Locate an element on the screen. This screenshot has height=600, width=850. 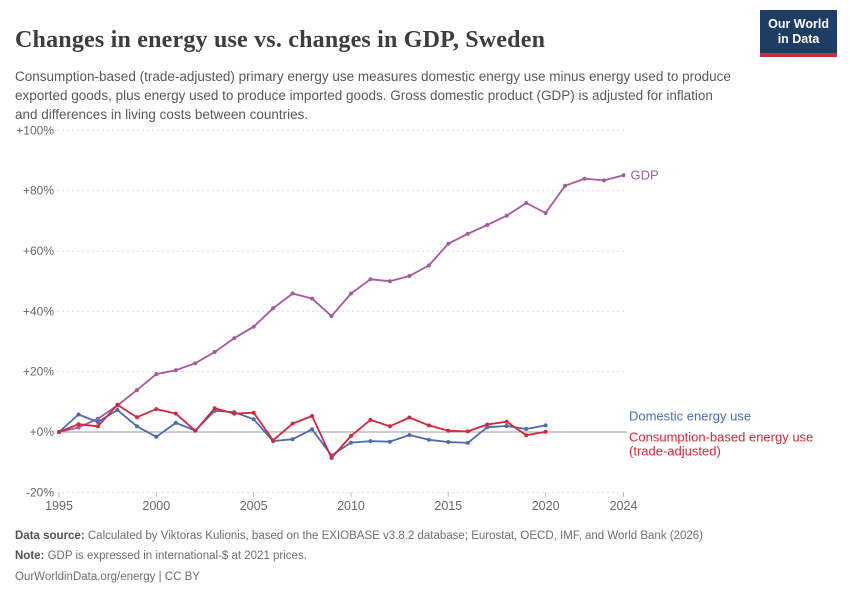
x-tick-label: 1995 is located at coordinates (59, 506).